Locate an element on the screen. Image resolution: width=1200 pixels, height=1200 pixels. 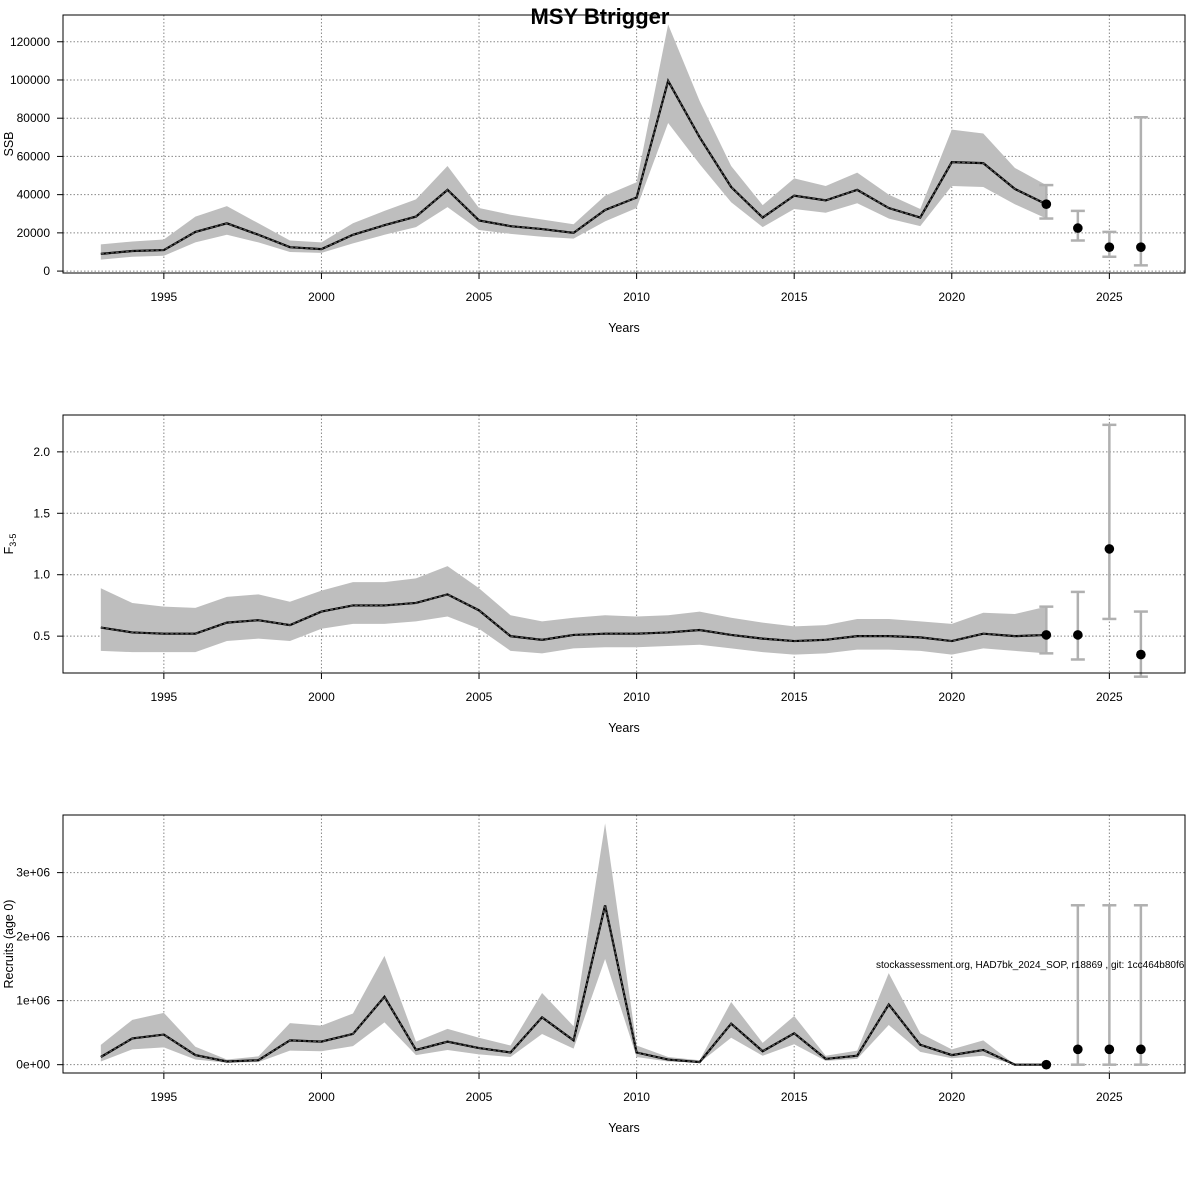
chart-title: MSY Btrigger is located at coordinates (600, 16).